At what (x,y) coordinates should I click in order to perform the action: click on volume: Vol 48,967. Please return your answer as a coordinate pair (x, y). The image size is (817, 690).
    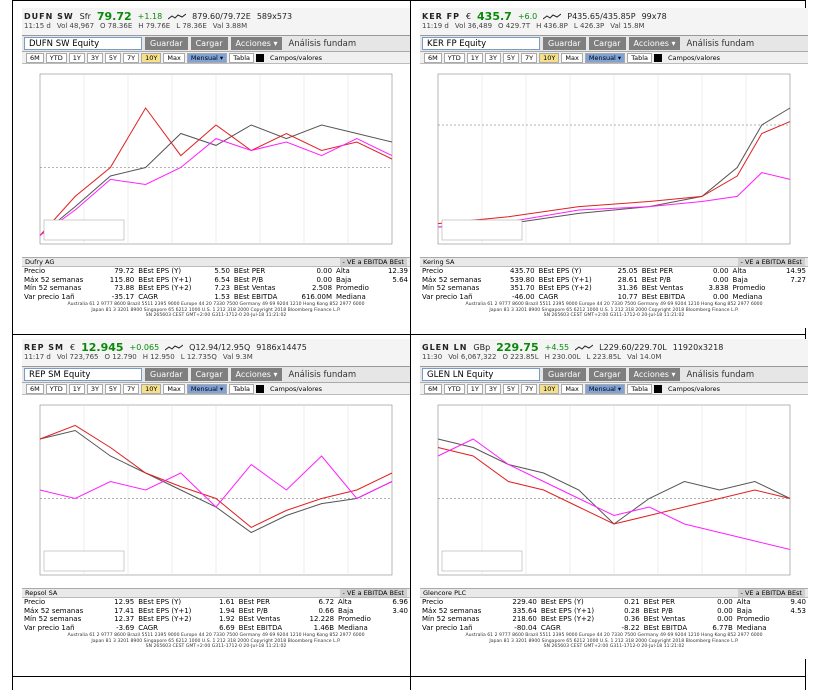
    Looking at the image, I should click on (75, 26).